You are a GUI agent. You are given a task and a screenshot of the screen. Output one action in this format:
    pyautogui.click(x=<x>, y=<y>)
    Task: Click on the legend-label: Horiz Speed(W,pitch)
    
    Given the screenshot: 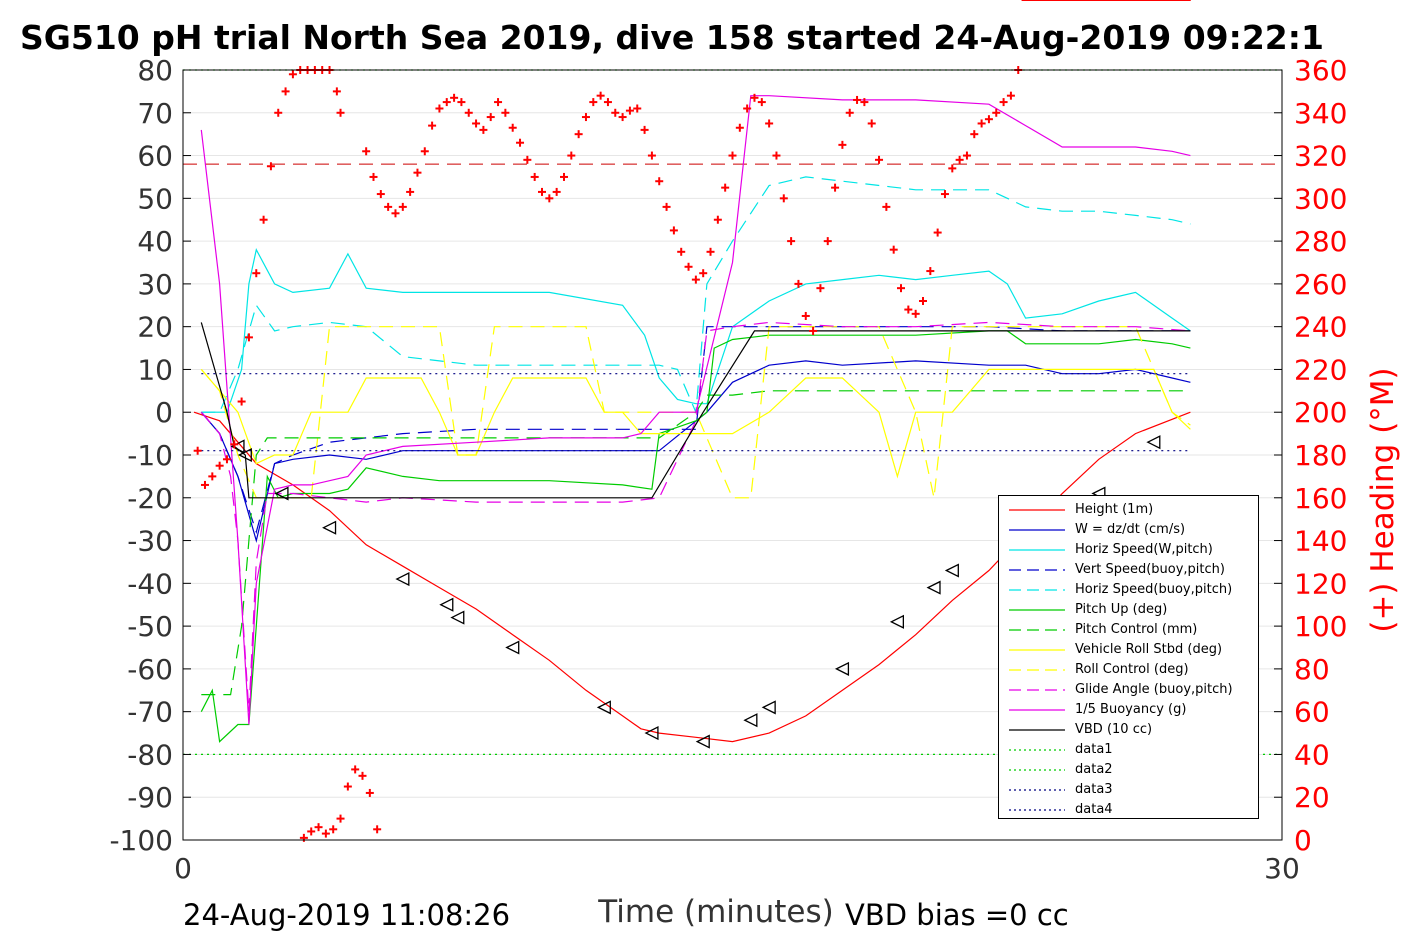 What is the action you would take?
    pyautogui.click(x=1144, y=549)
    